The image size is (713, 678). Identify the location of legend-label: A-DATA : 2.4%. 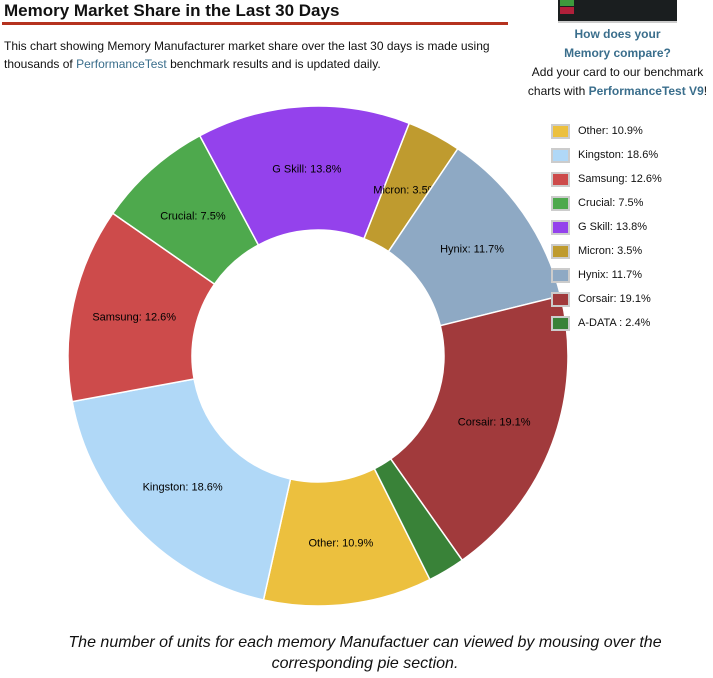
(614, 323).